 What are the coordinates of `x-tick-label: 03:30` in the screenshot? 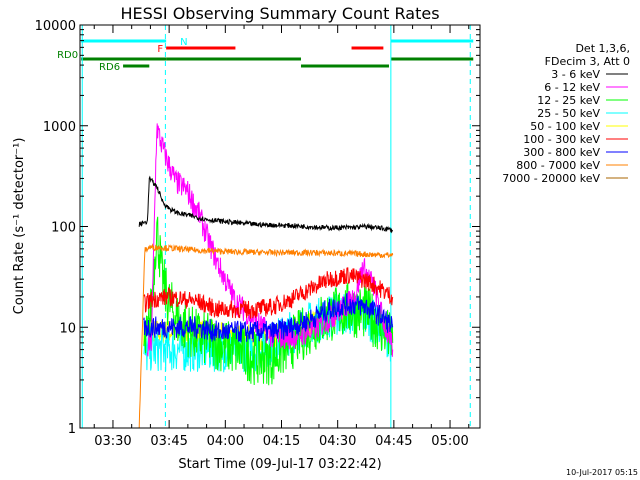 It's located at (112, 441).